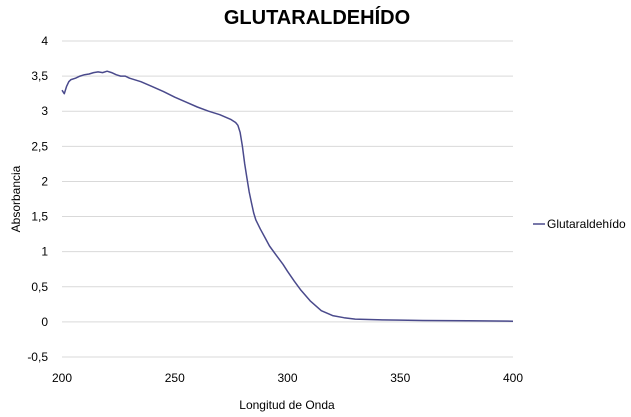 Image resolution: width=631 pixels, height=417 pixels. Describe the element at coordinates (39, 76) in the screenshot. I see `y-tick-label-8: 3,5` at that location.